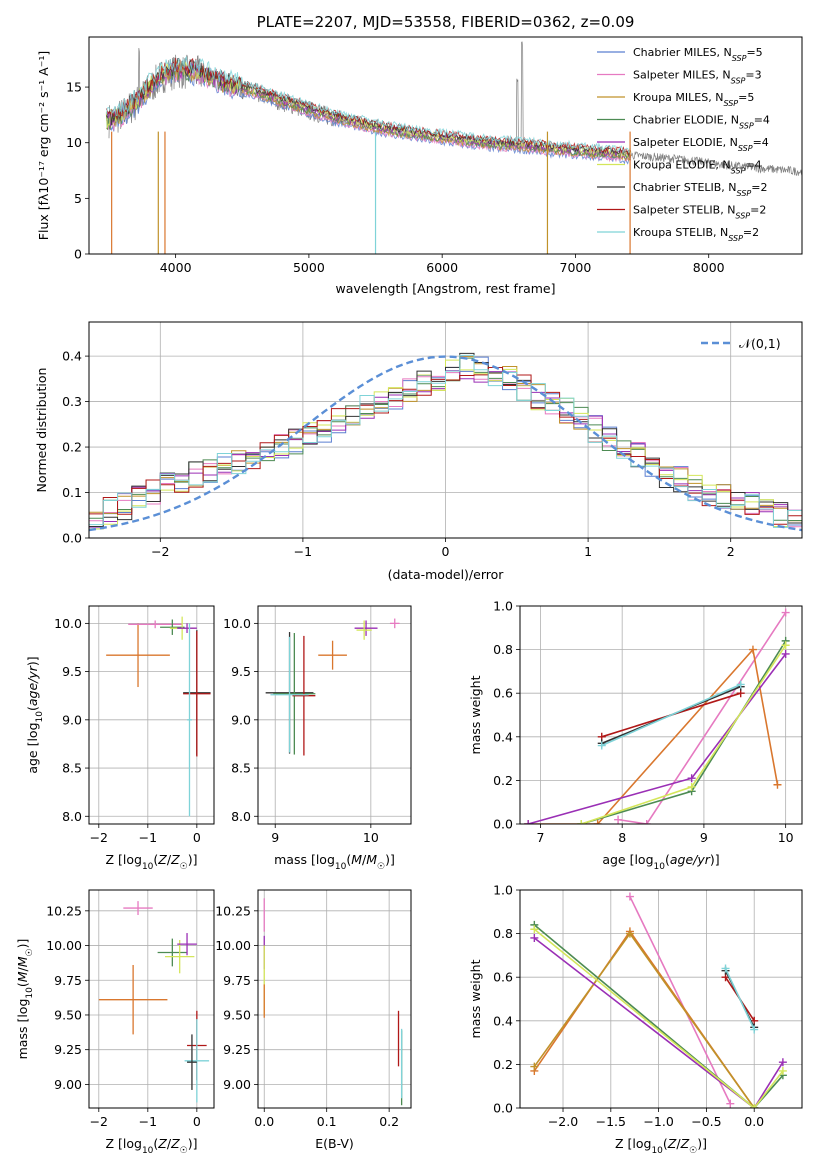 The image size is (819, 1170). I want to click on y-tick-label: 0.3, so click(72, 401).